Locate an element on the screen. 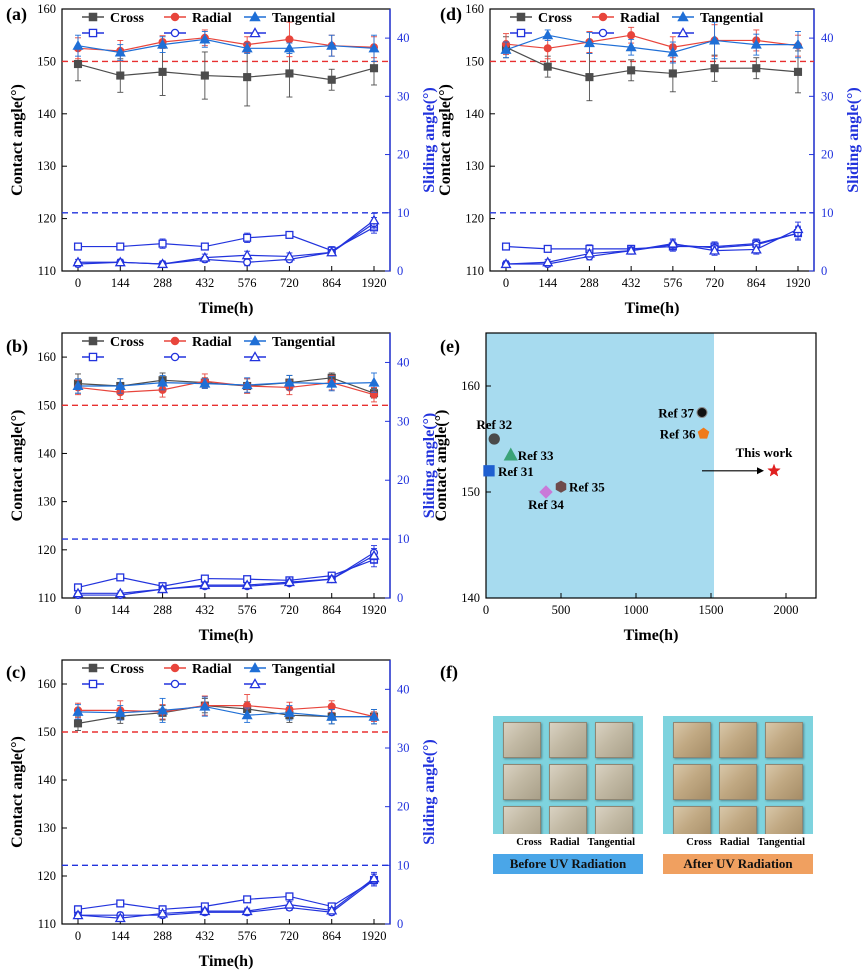 The height and width of the screenshot is (979, 865). x-tick-label: 576 is located at coordinates (247, 283).